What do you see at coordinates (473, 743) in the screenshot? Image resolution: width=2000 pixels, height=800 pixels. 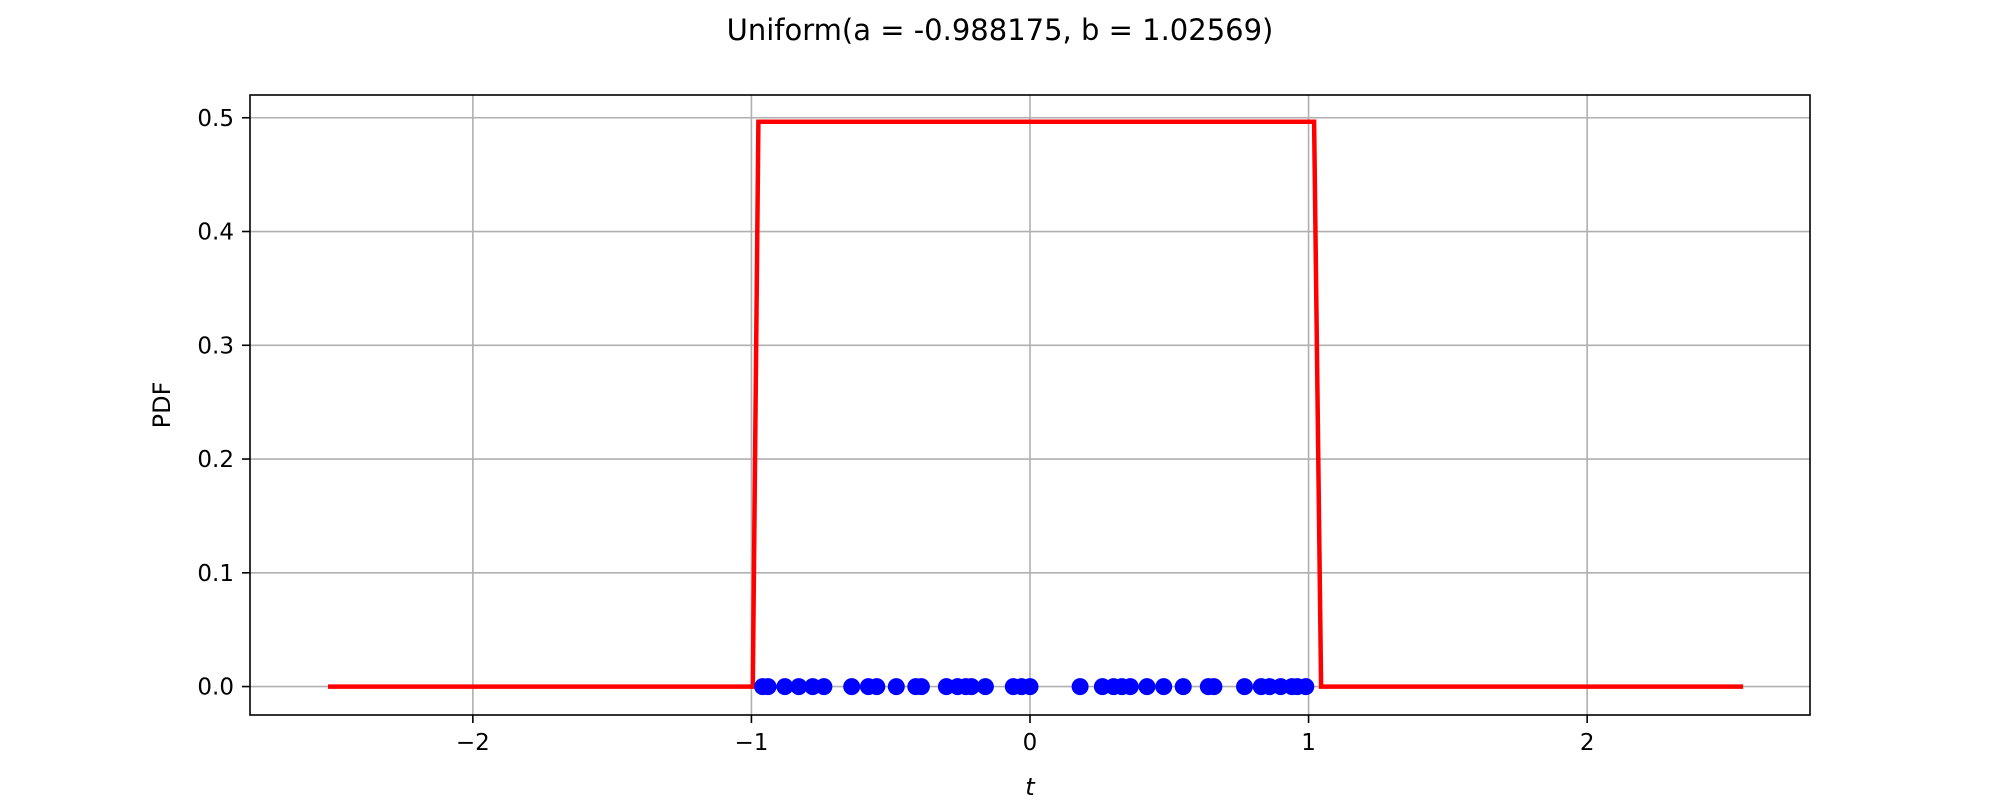 I see `x-tick-label-0: −2` at bounding box center [473, 743].